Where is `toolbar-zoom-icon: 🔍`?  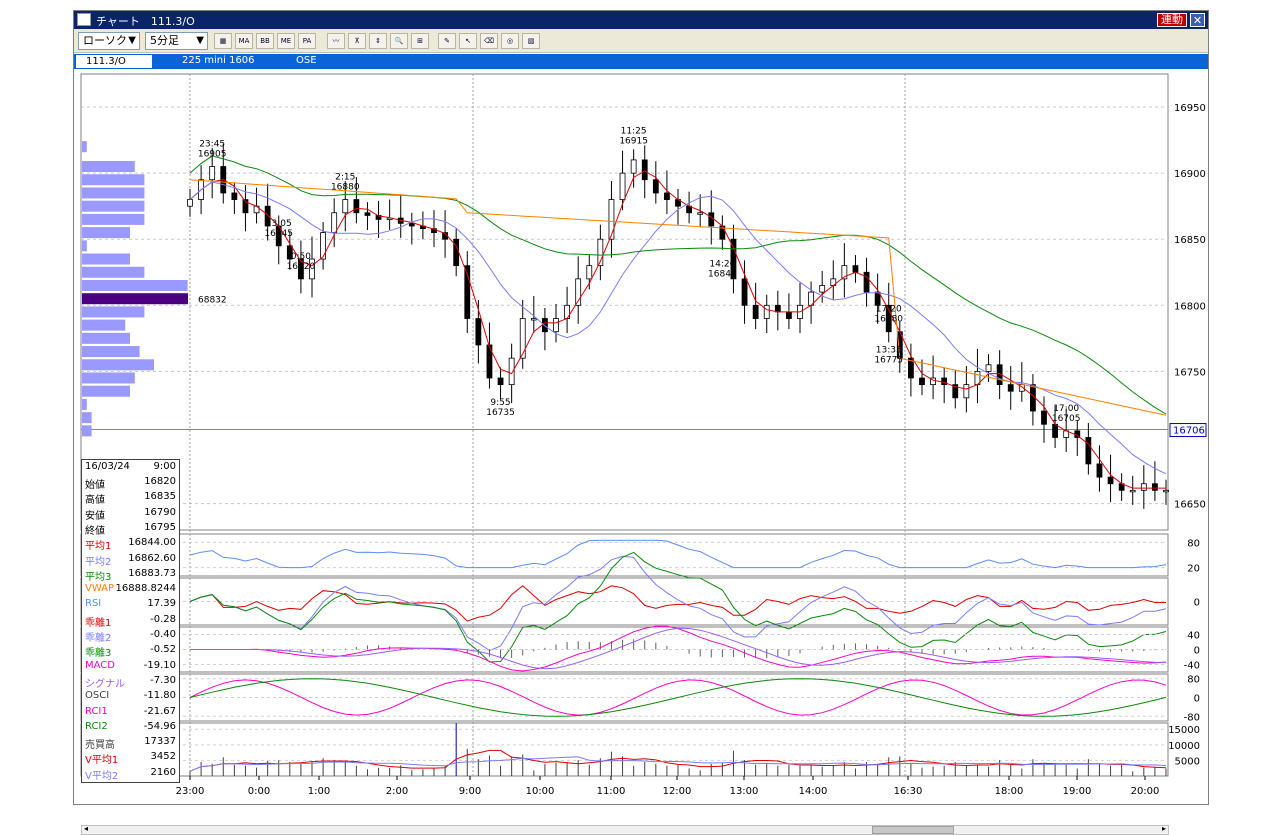
toolbar-zoom-icon: 🔍 is located at coordinates (399, 41).